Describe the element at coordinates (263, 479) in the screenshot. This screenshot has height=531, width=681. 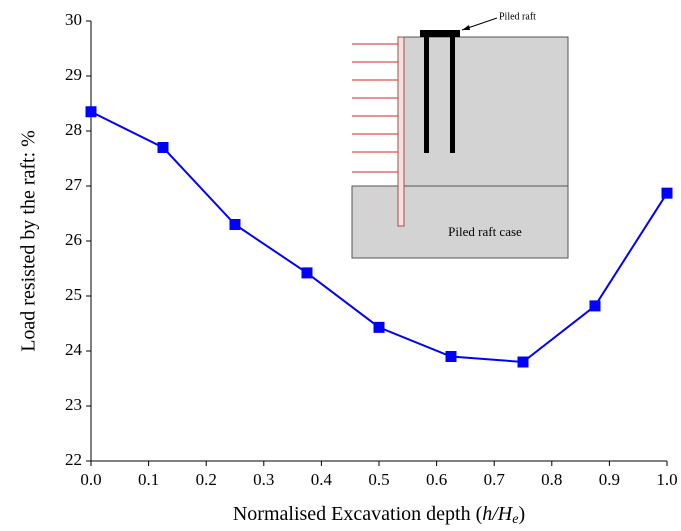
I see `x-tick-label: 0.3` at that location.